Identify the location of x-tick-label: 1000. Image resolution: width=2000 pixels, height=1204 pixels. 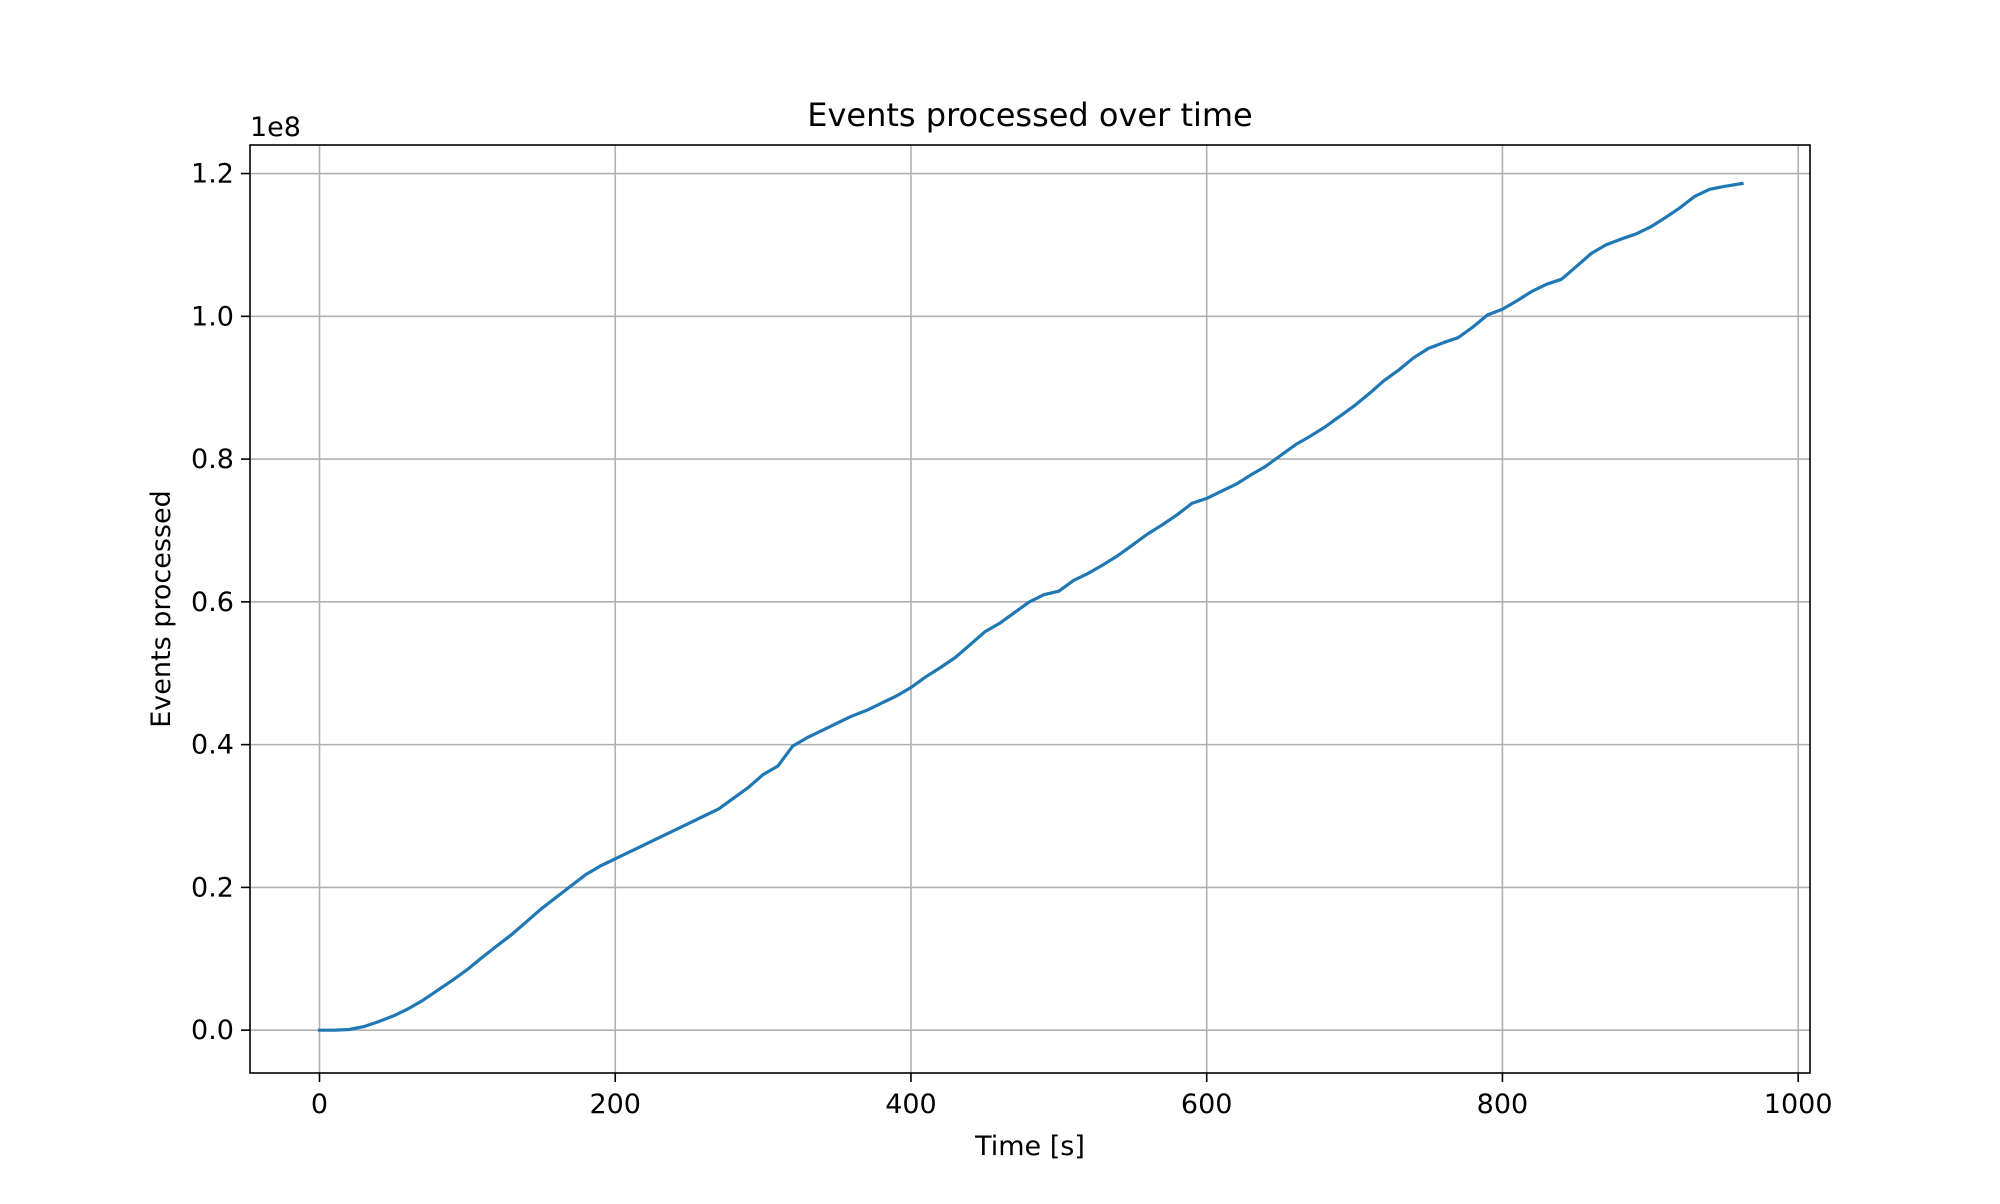
(1798, 1104).